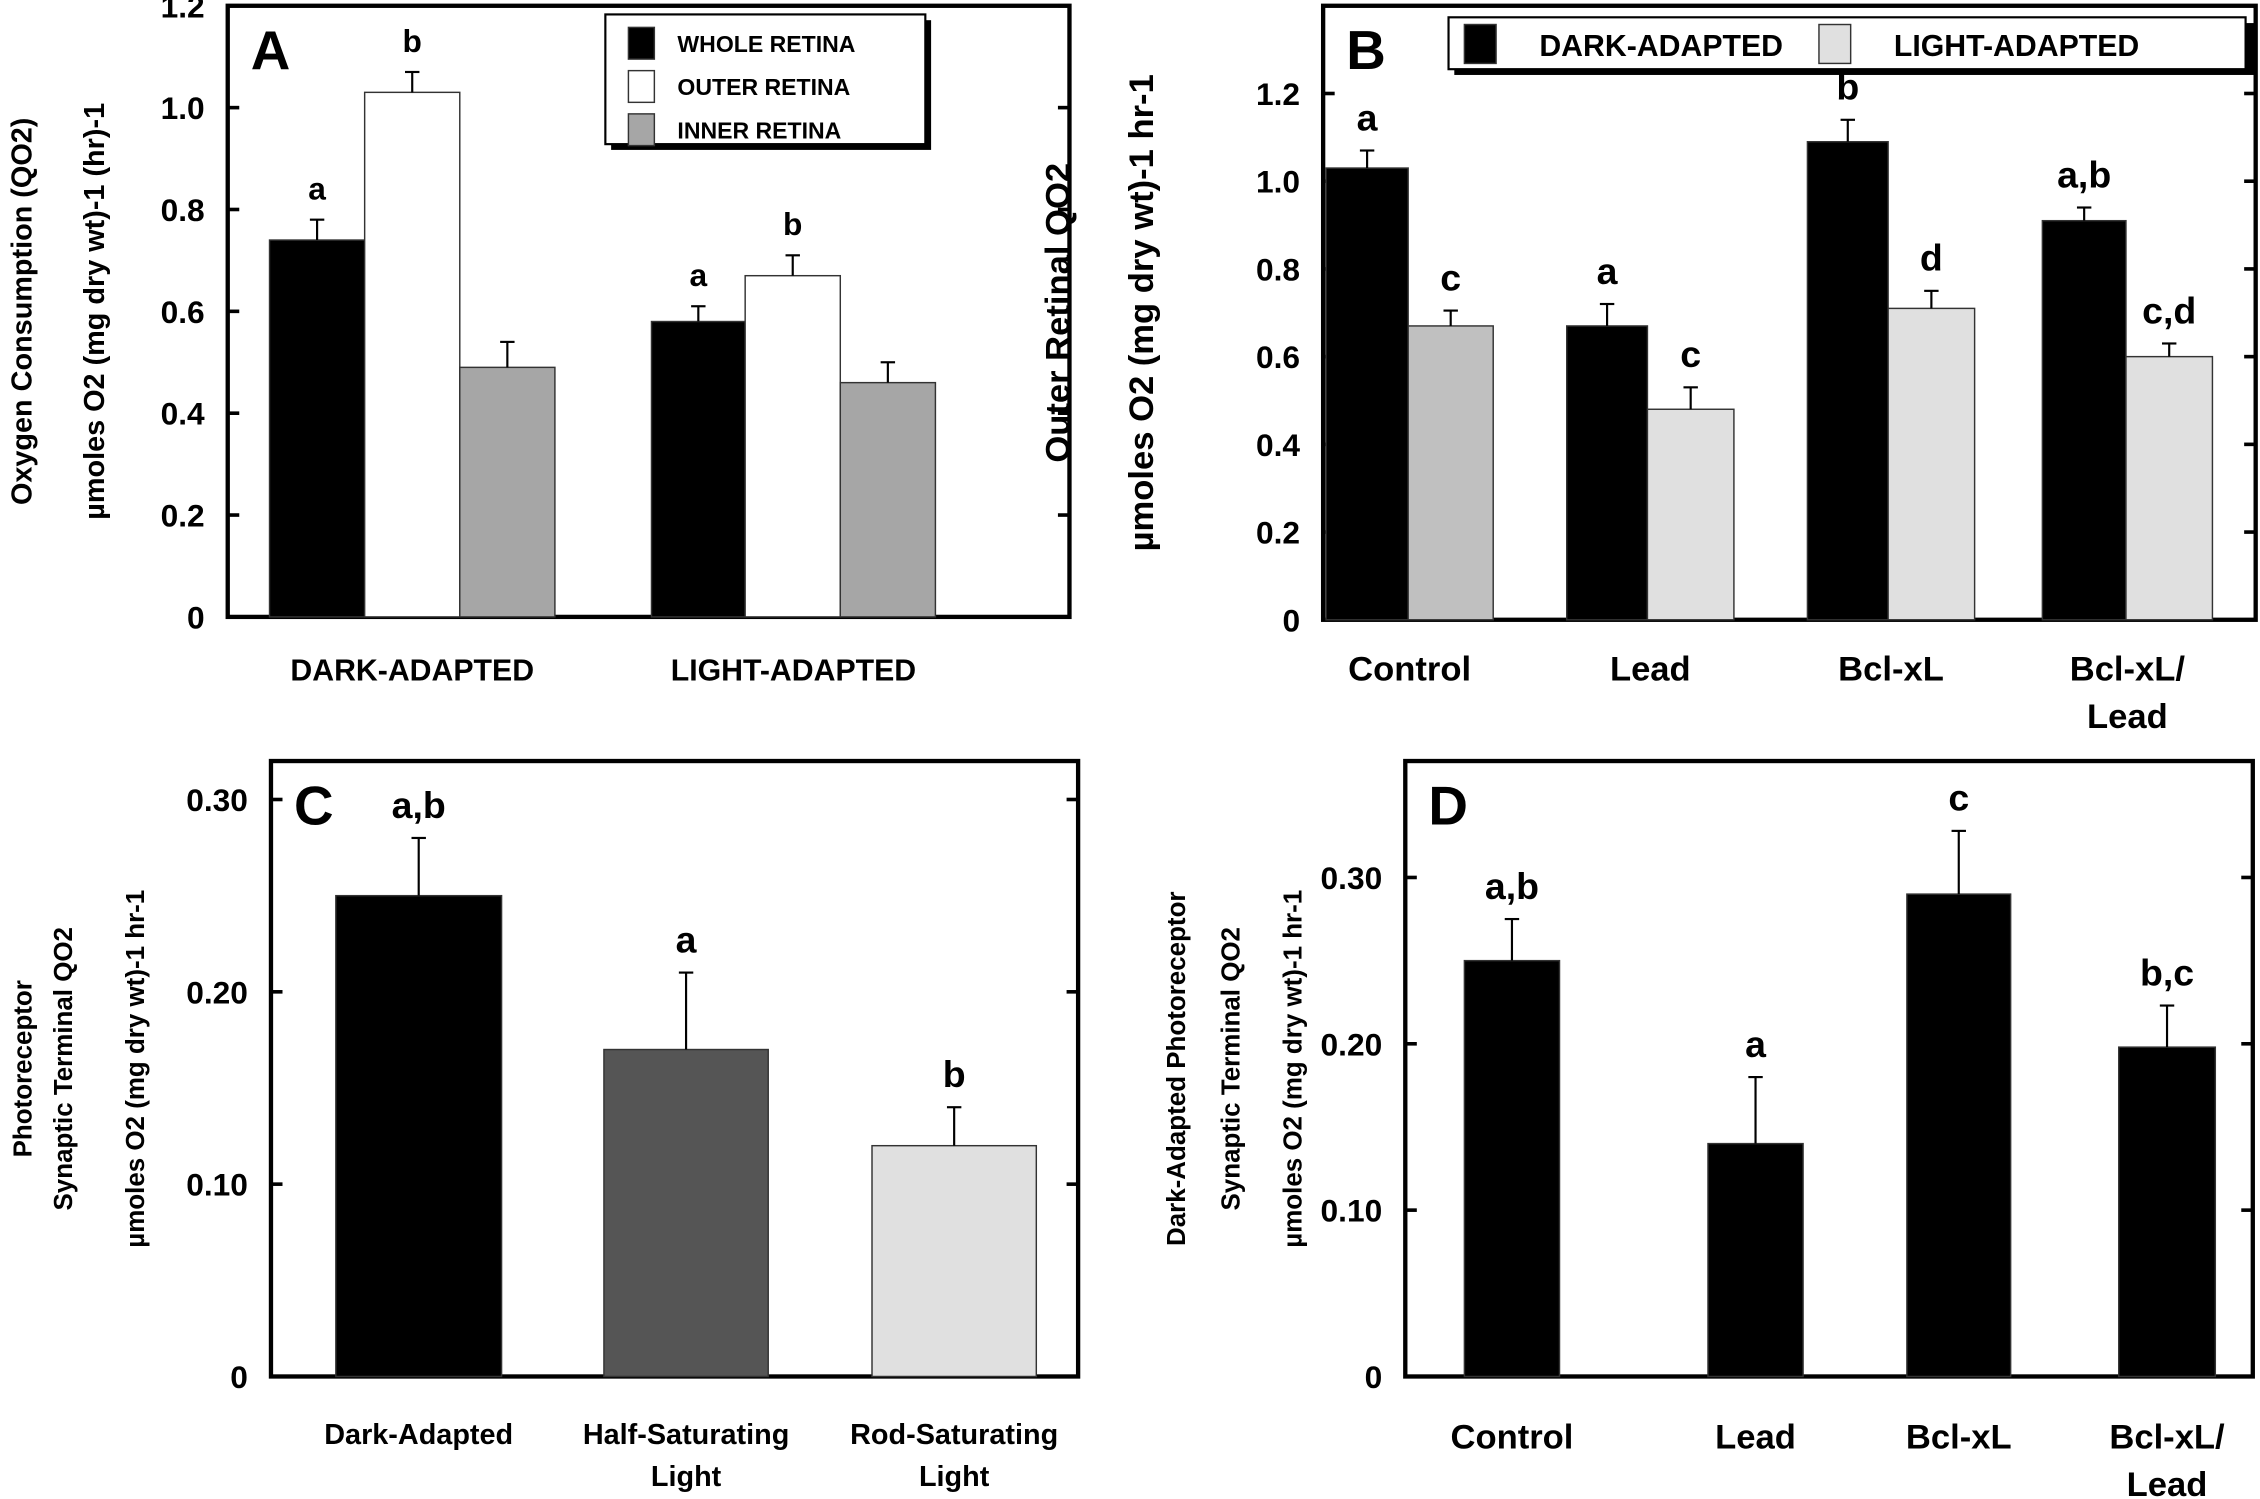 This screenshot has height=1499, width=2260. Describe the element at coordinates (418, 1435) in the screenshot. I see `x-tick-label: Dark-Adapted` at that location.